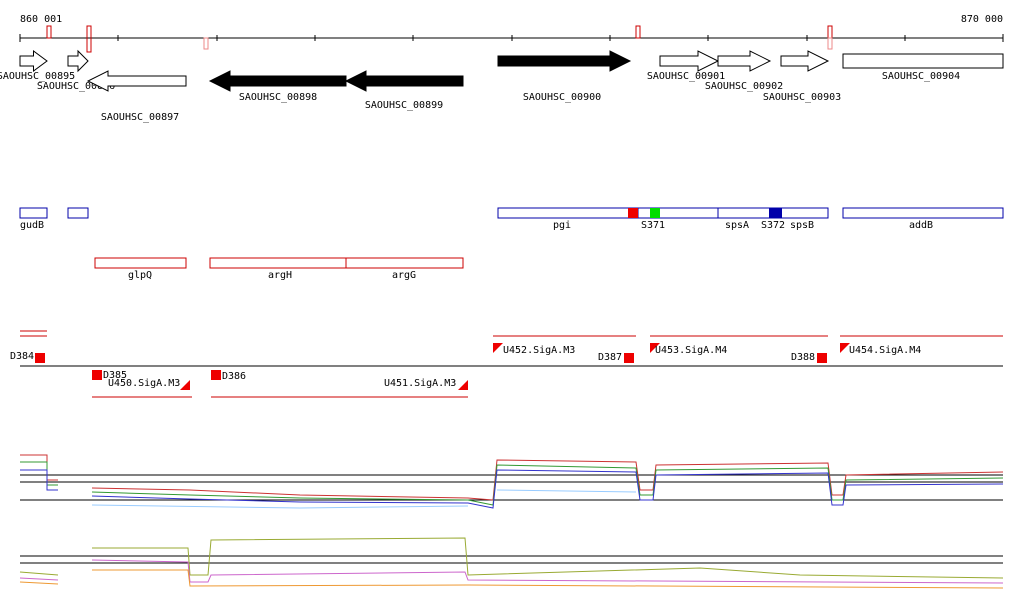 This screenshot has width=1024, height=611. Describe the element at coordinates (803, 357) in the screenshot. I see `segment-label: D388` at that location.